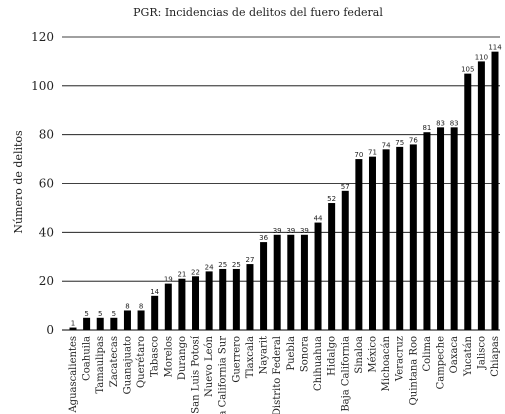  What do you see at coordinates (168, 280) in the screenshot?
I see `bar-value-label: 19` at bounding box center [168, 280].